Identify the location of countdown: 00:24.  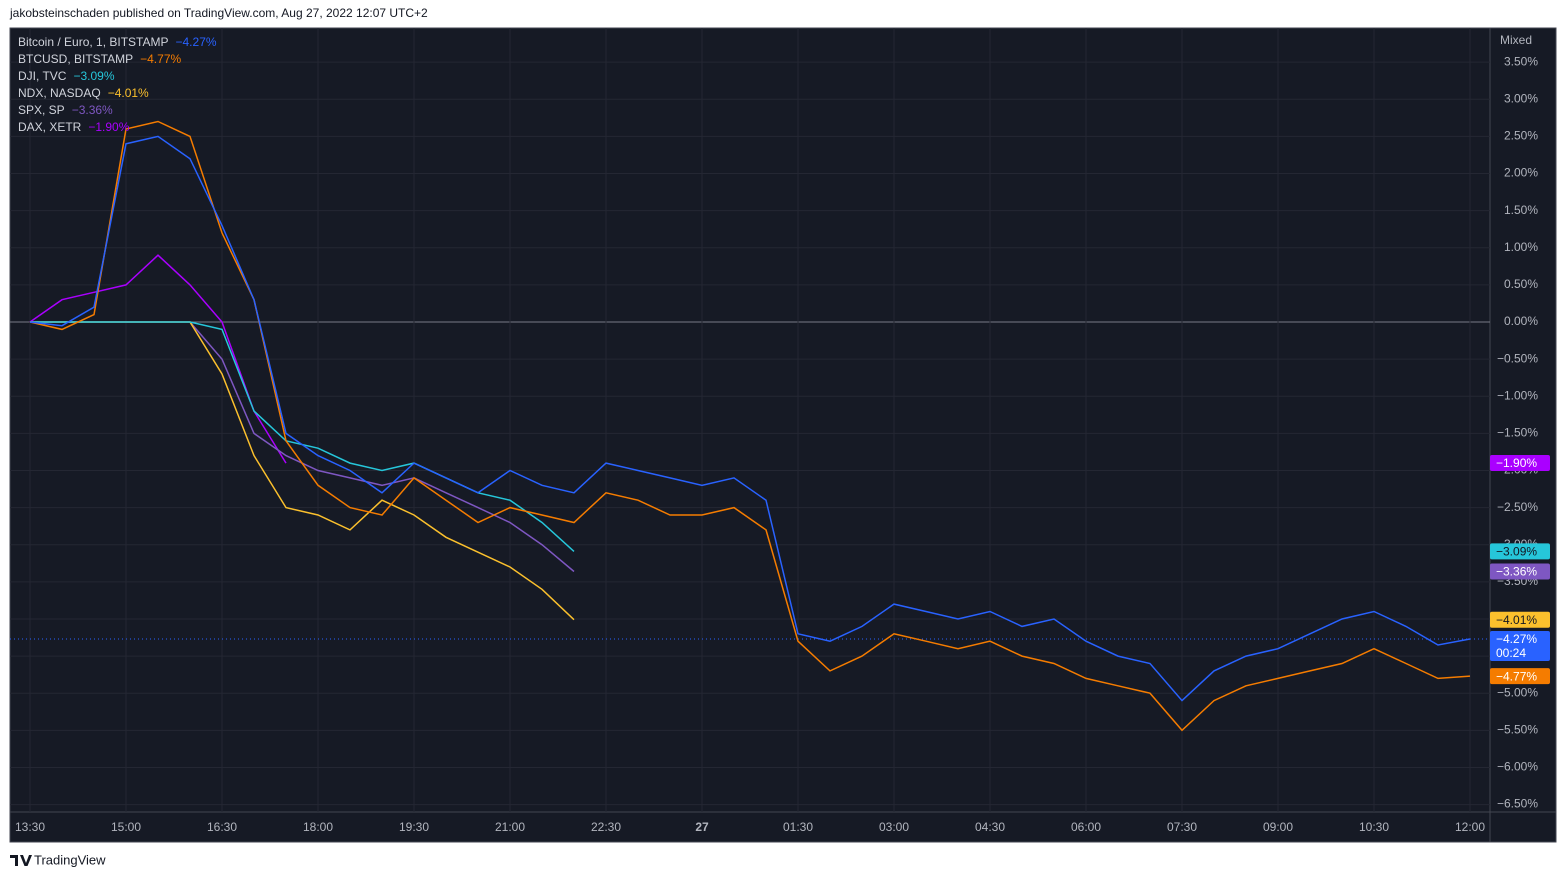
(1511, 653).